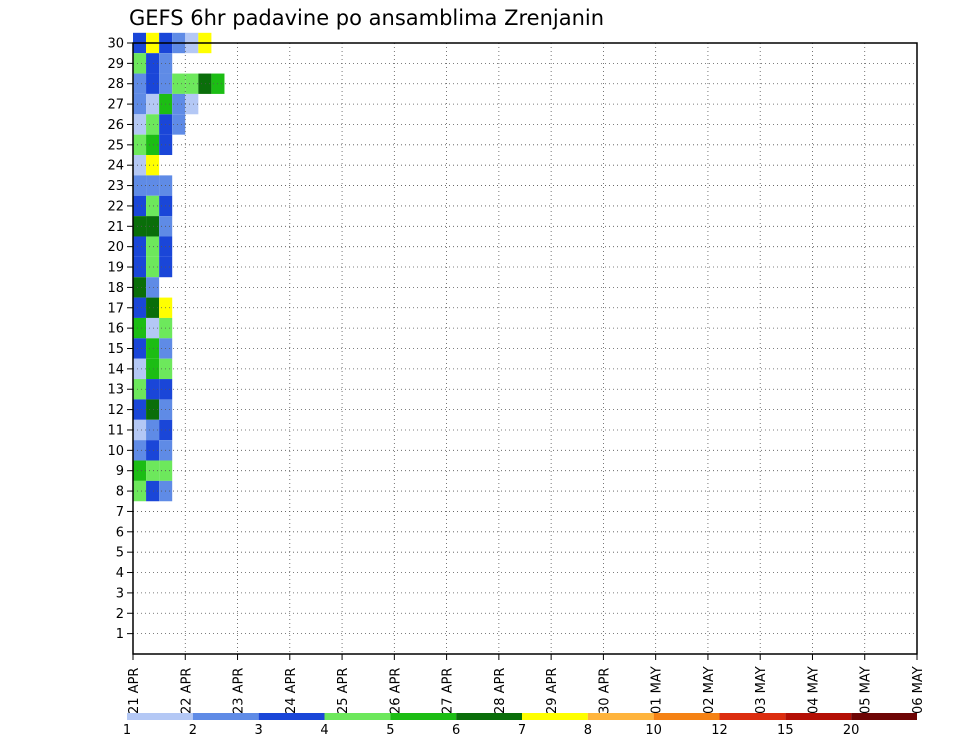 This screenshot has width=960, height=742. Describe the element at coordinates (761, 690) in the screenshot. I see `x-tick-label: 03 MAY` at that location.